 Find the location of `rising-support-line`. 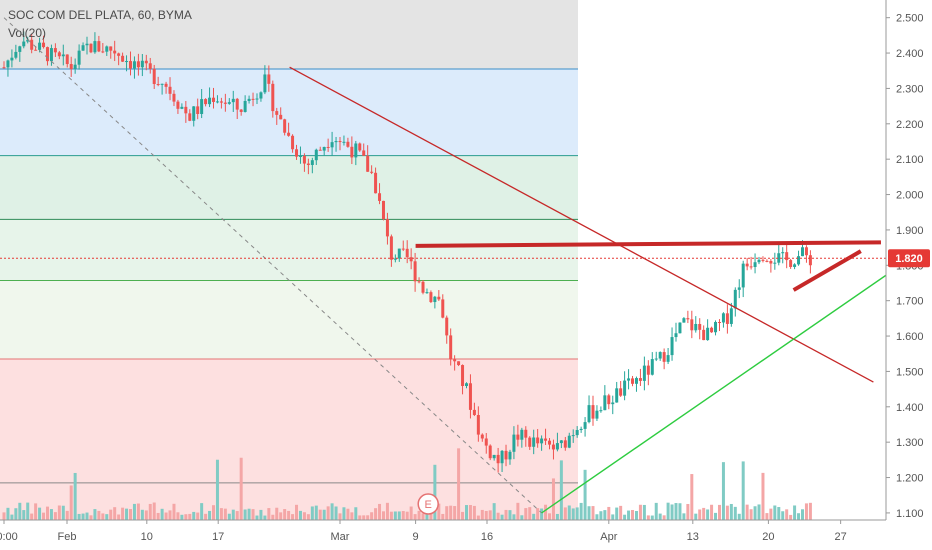

rising-support-line is located at coordinates (827, 270).